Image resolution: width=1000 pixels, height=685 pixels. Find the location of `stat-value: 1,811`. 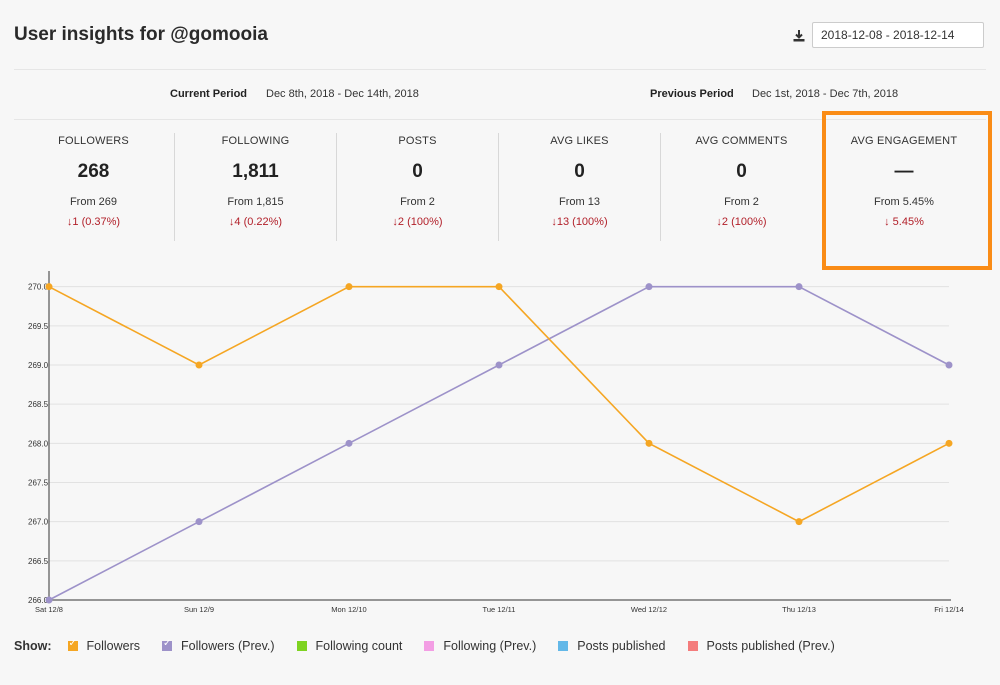

stat-value: 1,811 is located at coordinates (255, 171).